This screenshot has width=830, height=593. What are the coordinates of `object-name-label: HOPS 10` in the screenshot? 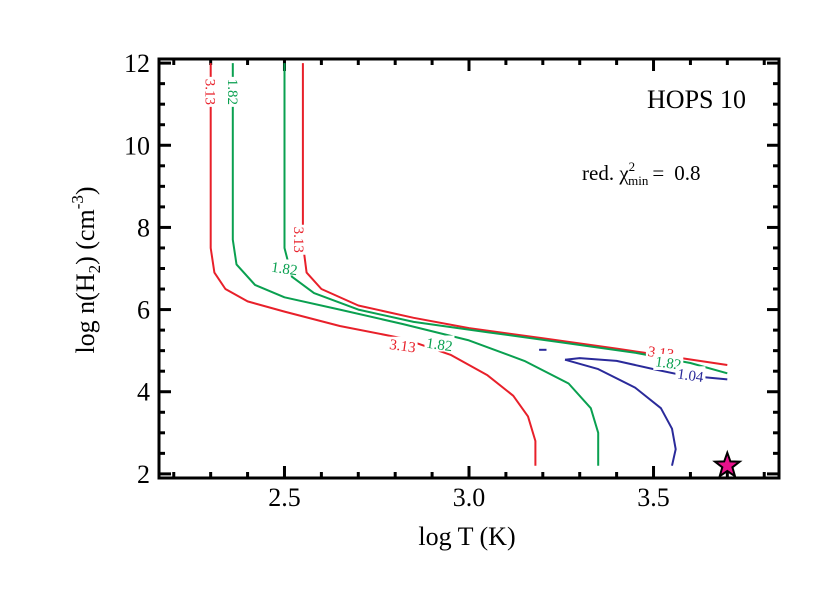 It's located at (696, 99).